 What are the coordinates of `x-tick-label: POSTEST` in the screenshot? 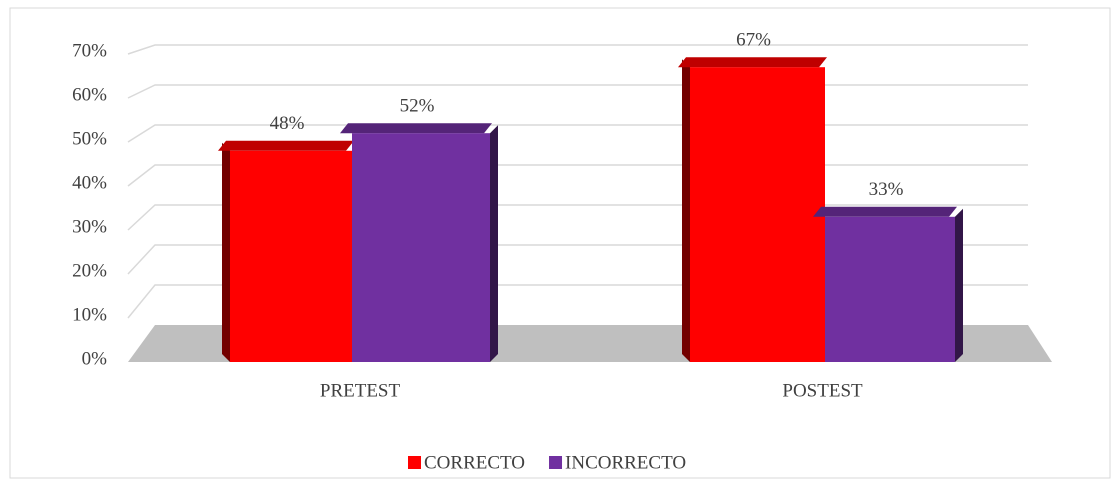 It's located at (822, 390).